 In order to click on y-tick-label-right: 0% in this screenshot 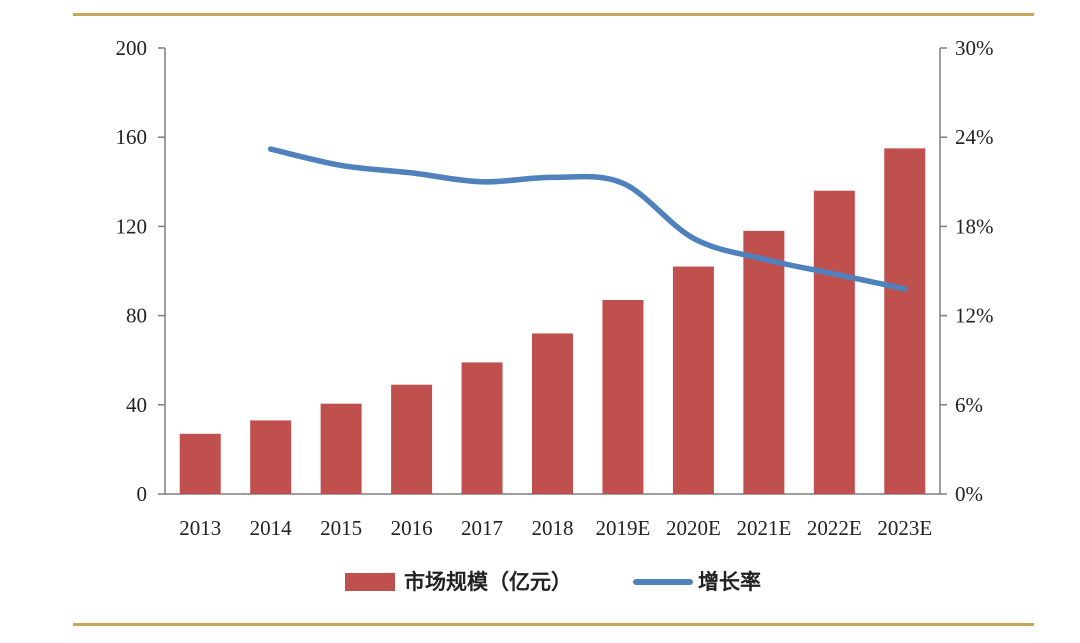, I will do `click(969, 494)`.